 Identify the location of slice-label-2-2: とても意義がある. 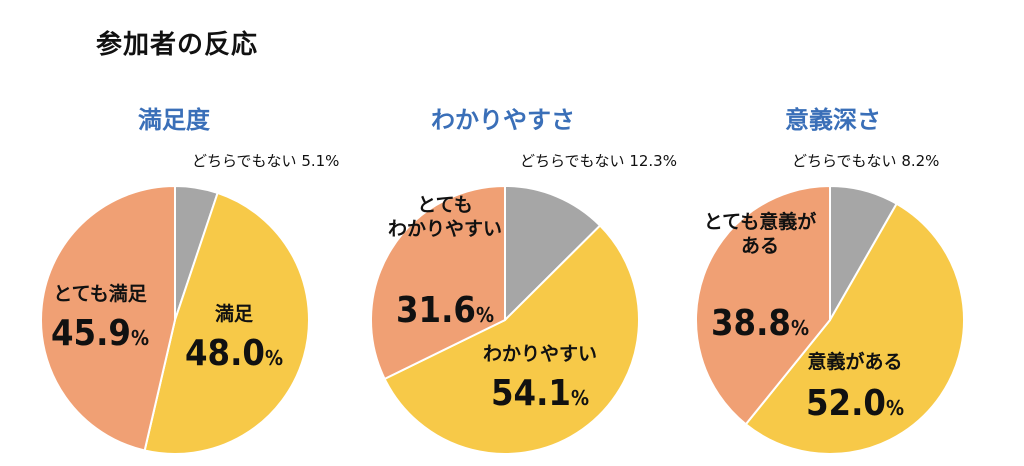
(760, 233).